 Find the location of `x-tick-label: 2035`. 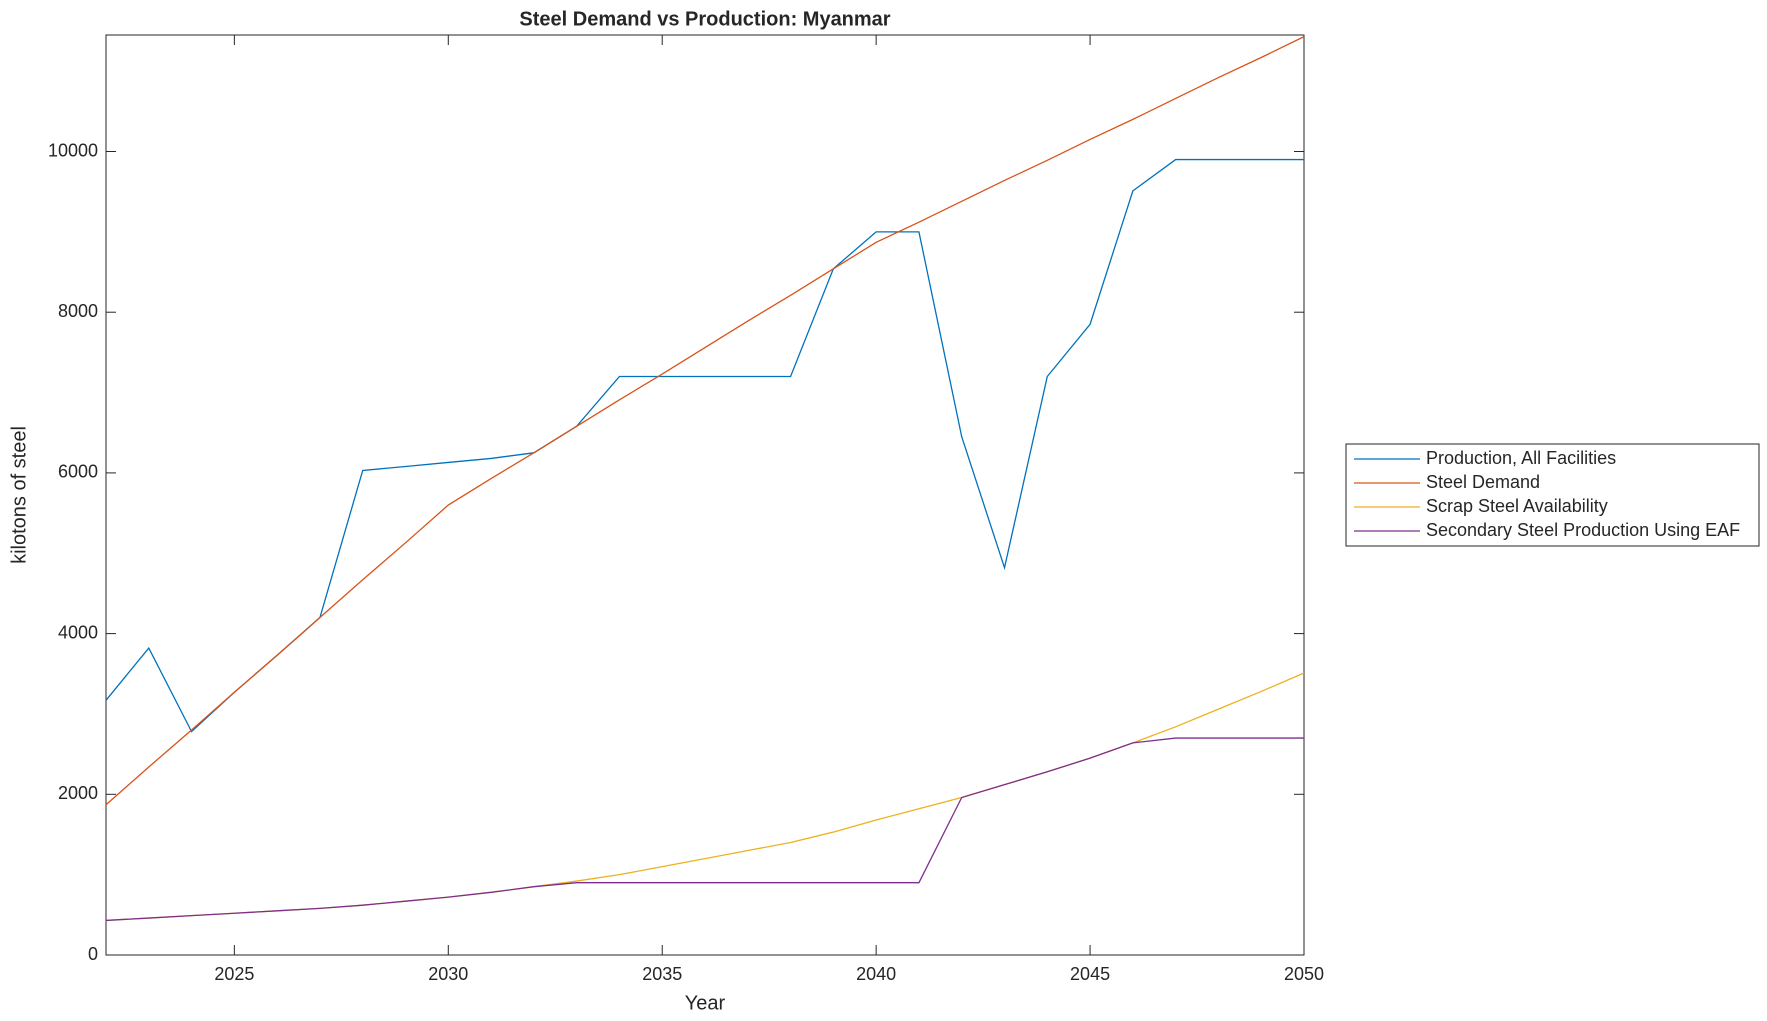

x-tick-label: 2035 is located at coordinates (662, 974).